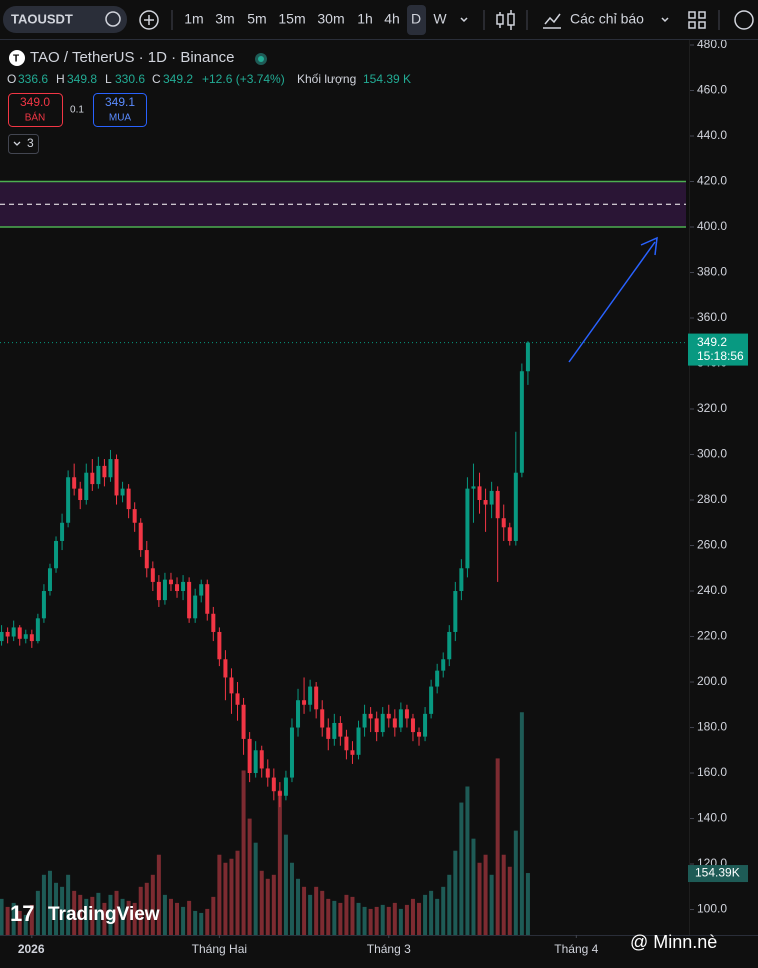 Image resolution: width=758 pixels, height=968 pixels. Describe the element at coordinates (717, 873) in the screenshot. I see `volume-axis-label: 154.39K` at that location.